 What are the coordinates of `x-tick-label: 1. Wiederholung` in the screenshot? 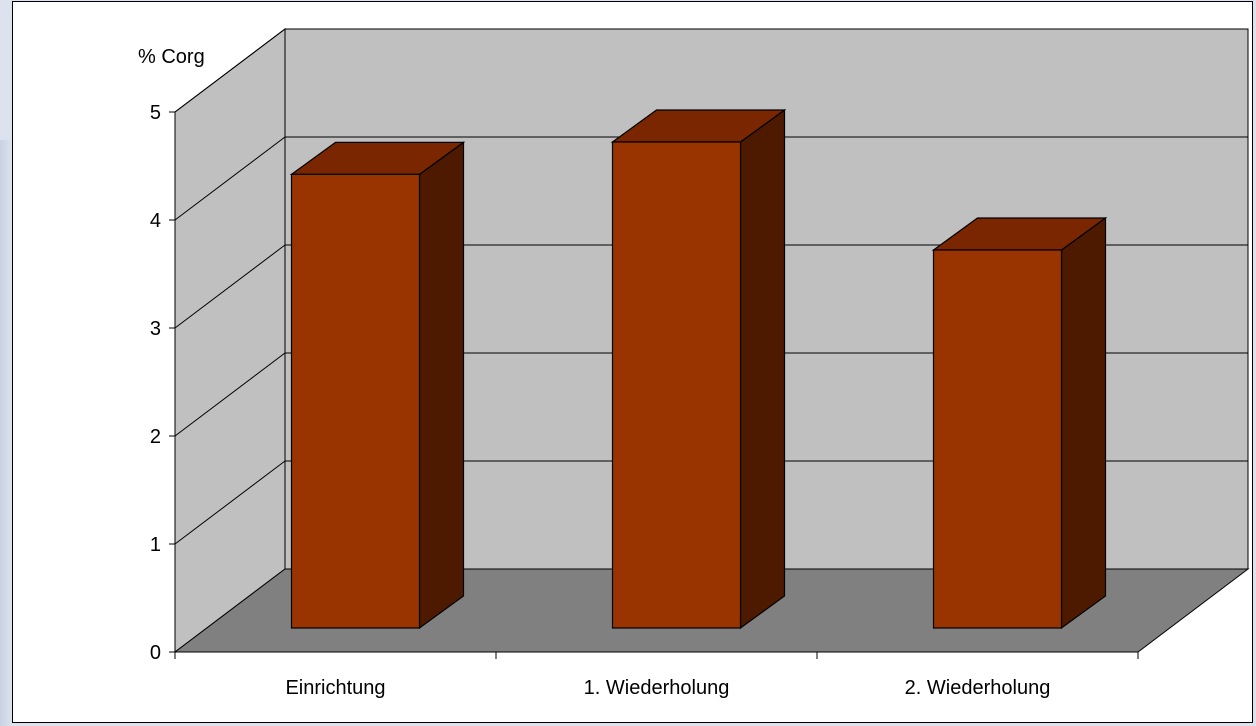 It's located at (657, 688).